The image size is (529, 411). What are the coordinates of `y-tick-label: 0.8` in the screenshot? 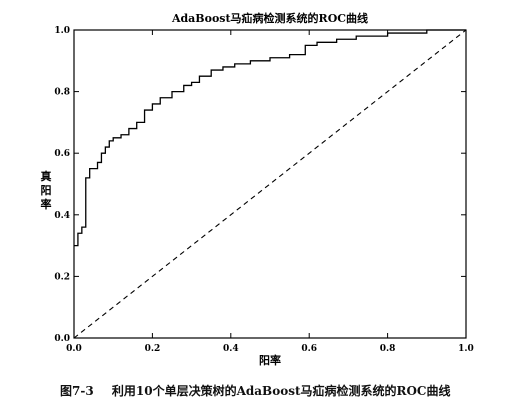 It's located at (62, 93).